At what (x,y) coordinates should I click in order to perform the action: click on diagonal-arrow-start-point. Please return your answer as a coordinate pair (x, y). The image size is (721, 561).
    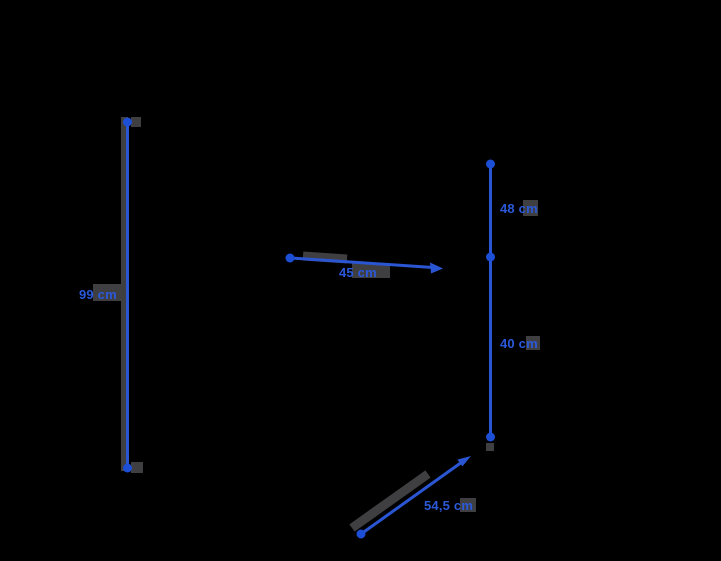
    Looking at the image, I should click on (361, 534).